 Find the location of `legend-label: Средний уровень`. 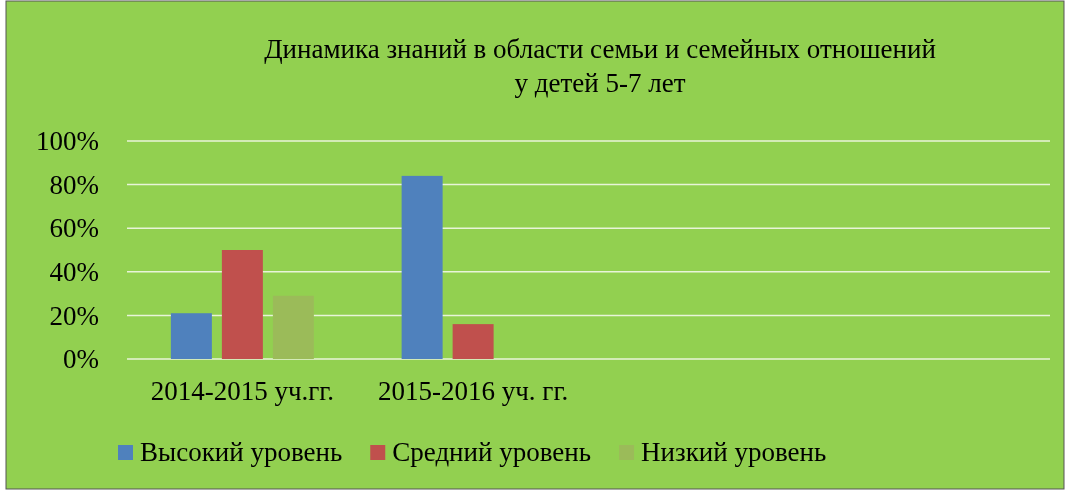

legend-label: Средний уровень is located at coordinates (492, 452).